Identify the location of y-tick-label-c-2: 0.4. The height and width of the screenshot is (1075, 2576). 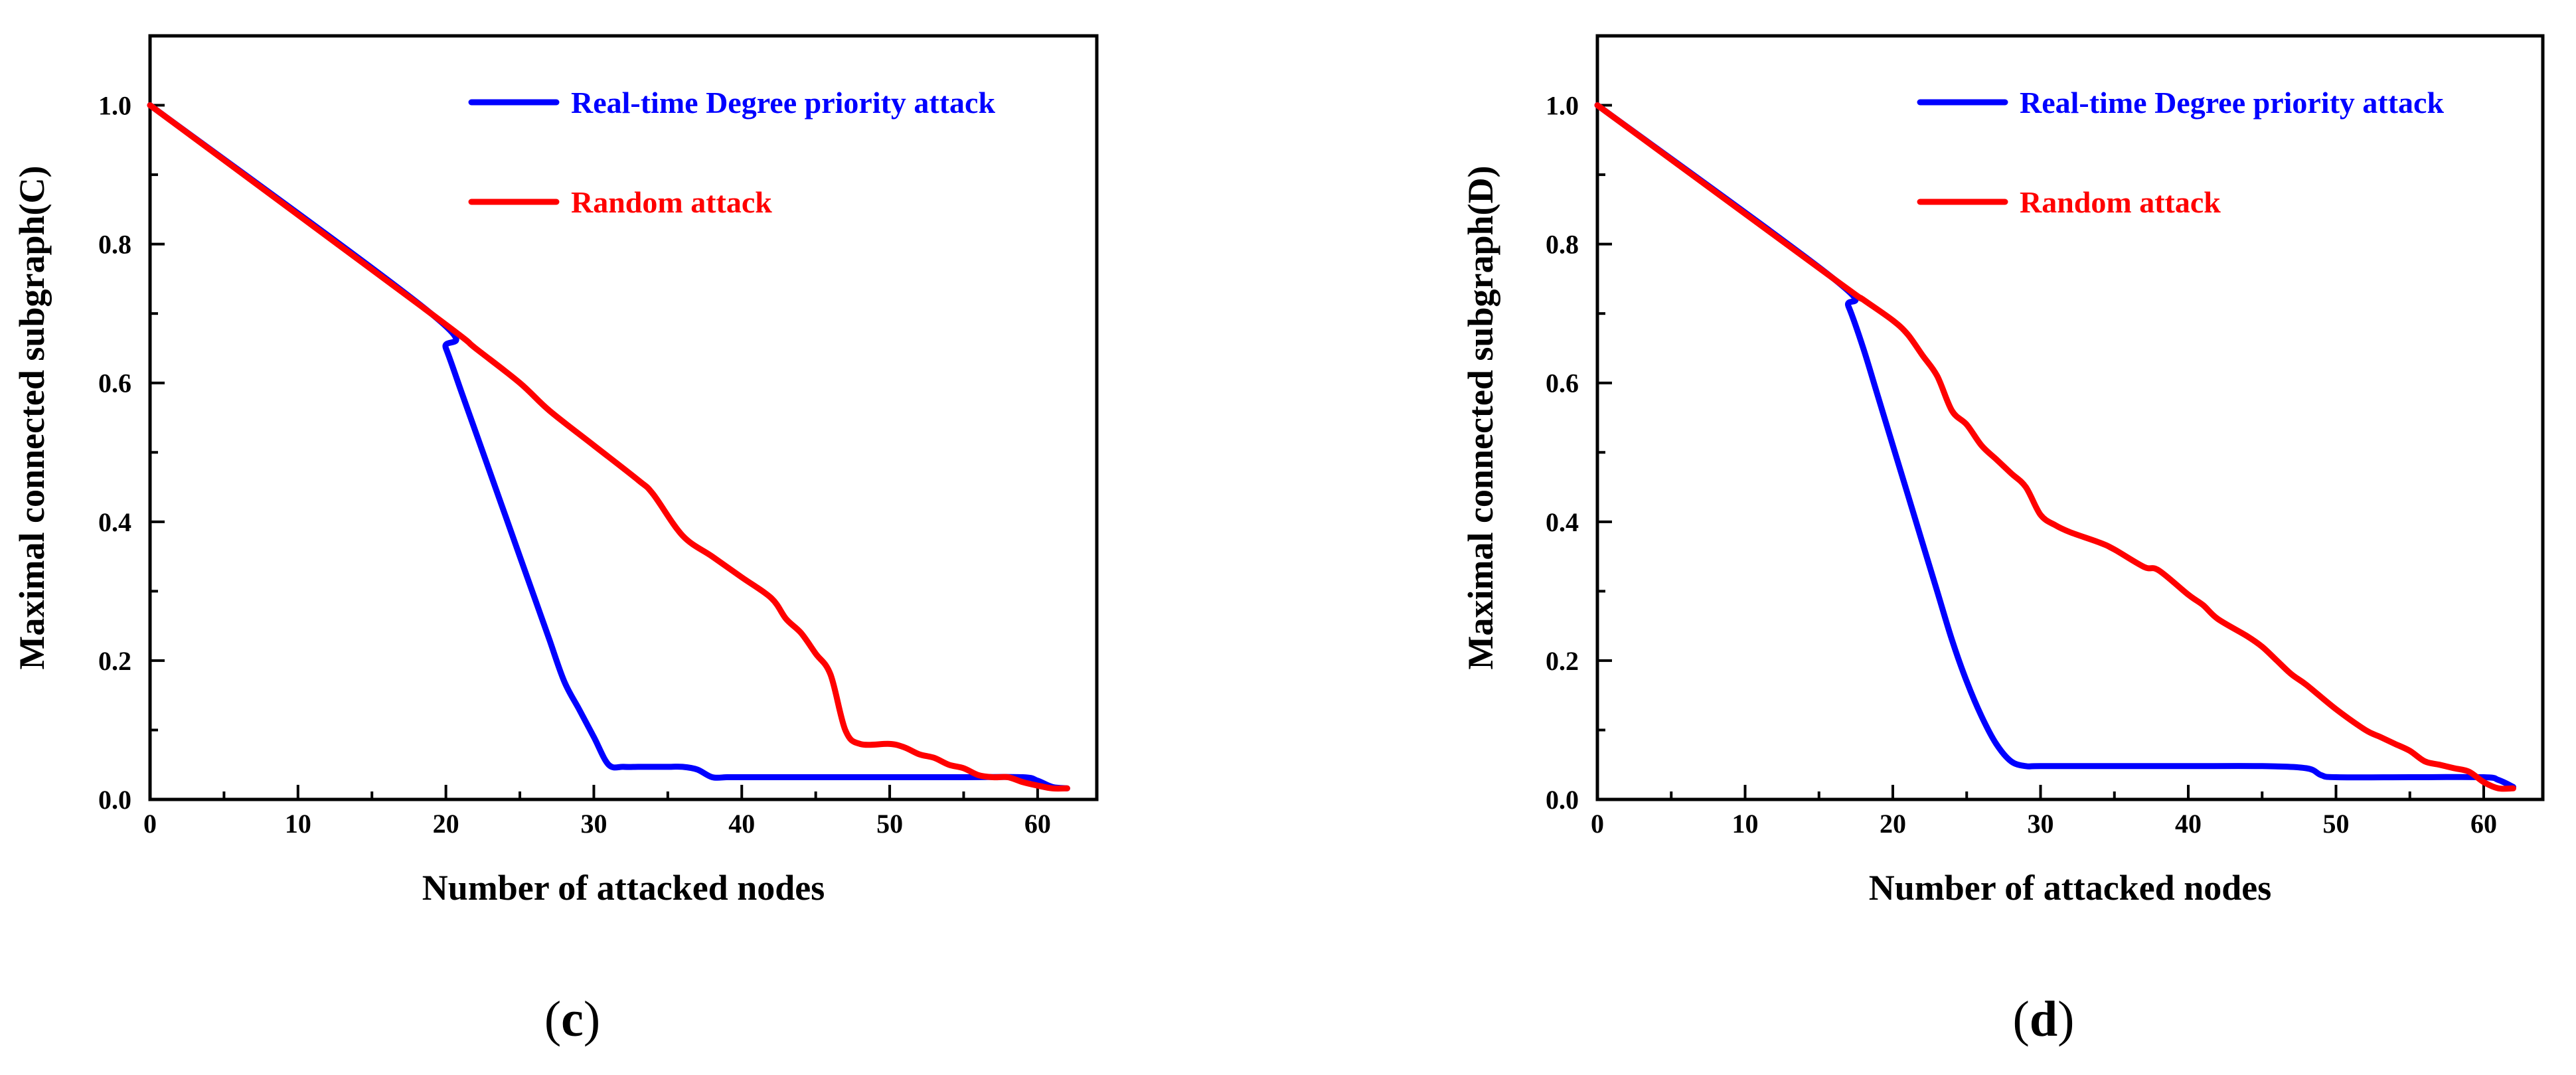
(114, 522).